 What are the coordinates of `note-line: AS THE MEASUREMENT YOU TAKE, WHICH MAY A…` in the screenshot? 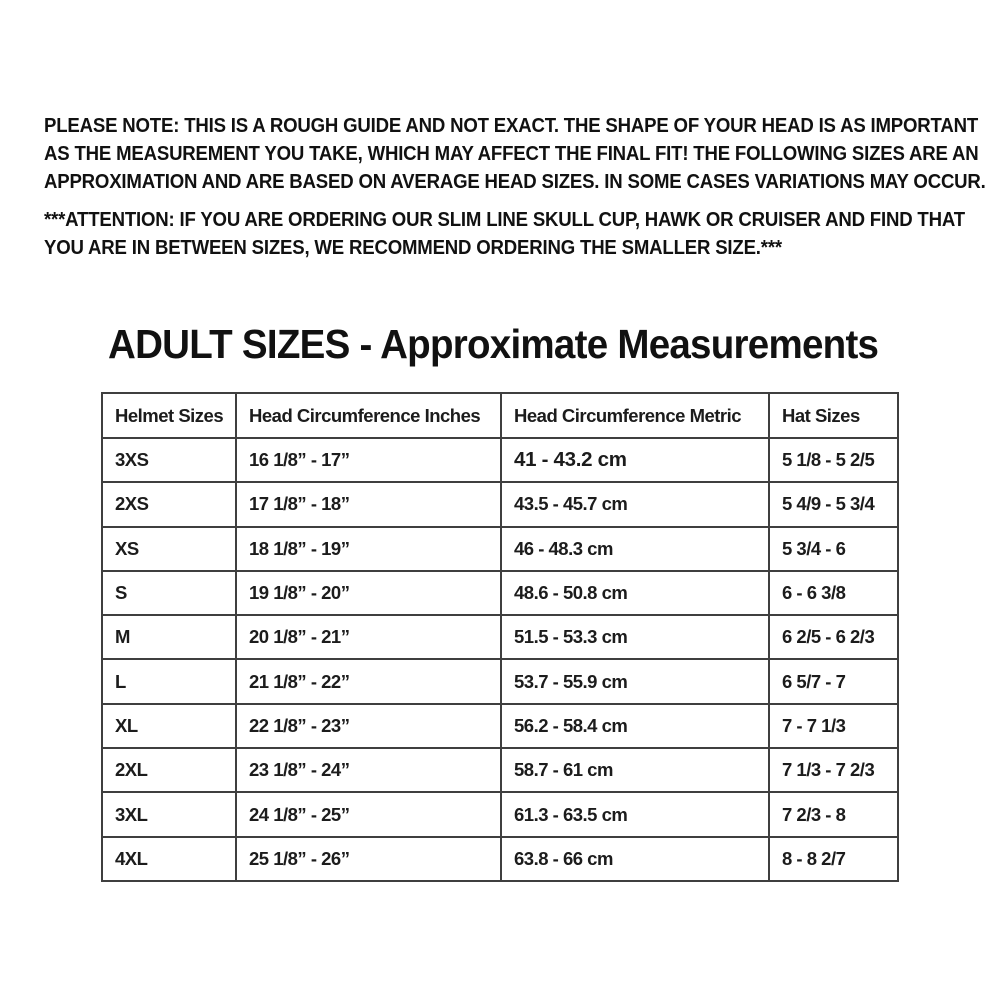 It's located at (511, 154).